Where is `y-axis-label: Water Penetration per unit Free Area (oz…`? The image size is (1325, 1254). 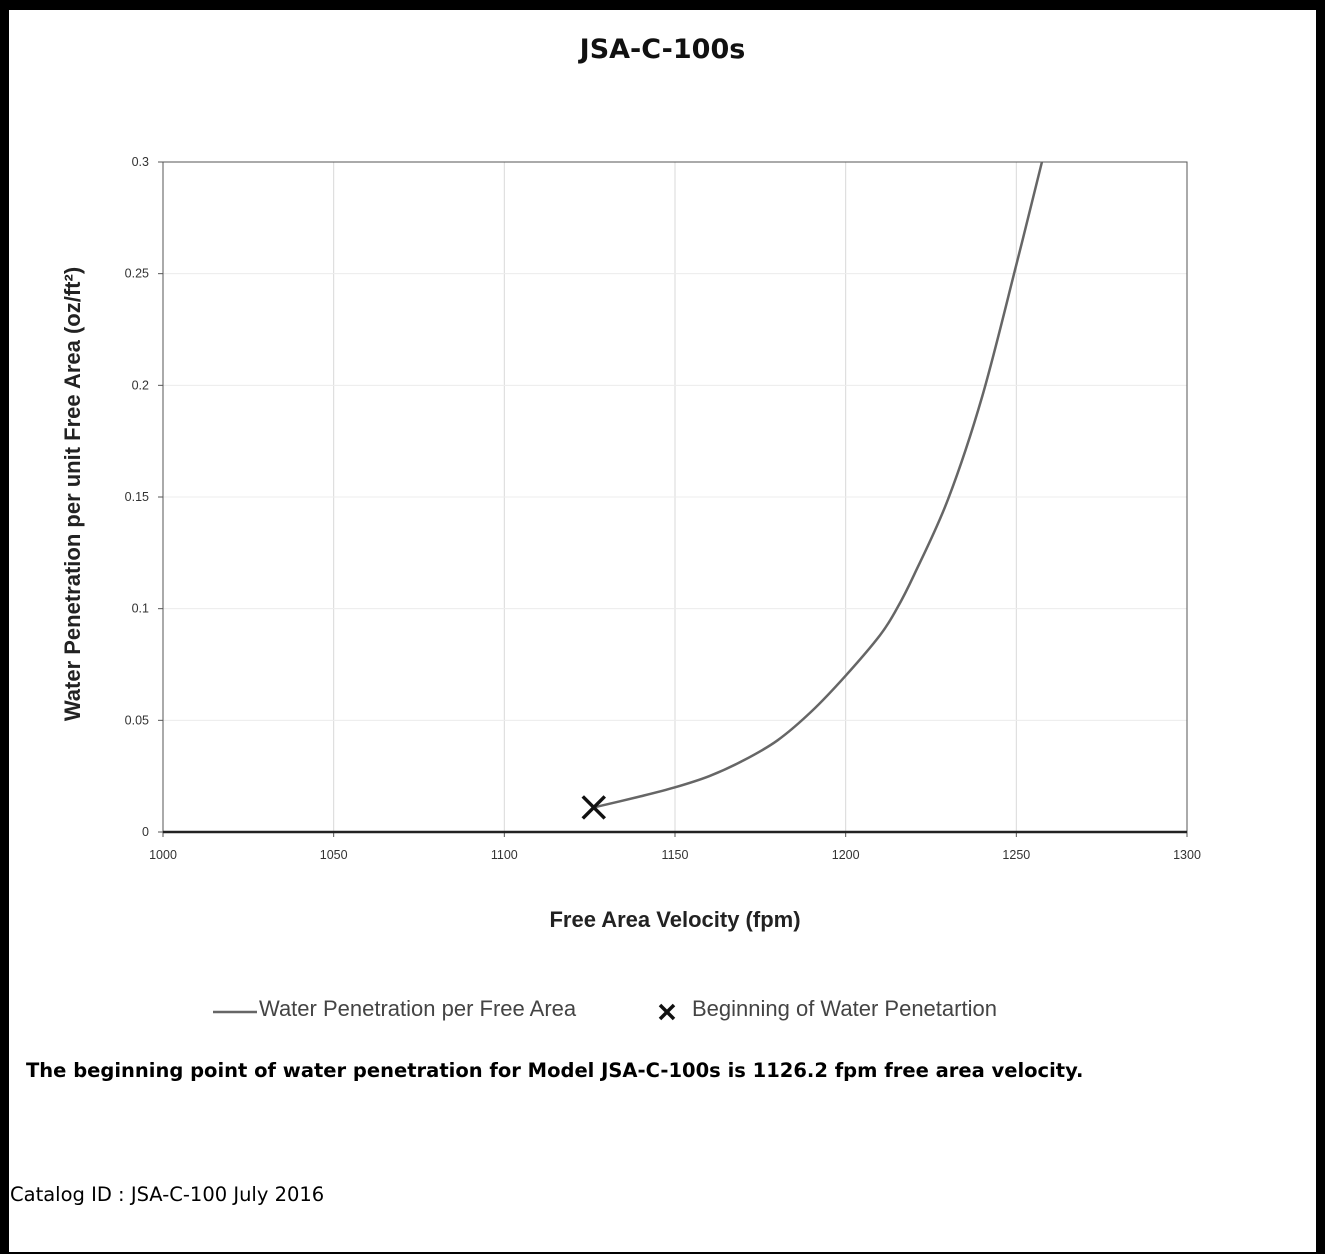 y-axis-label: Water Penetration per unit Free Area (oz… is located at coordinates (72, 494).